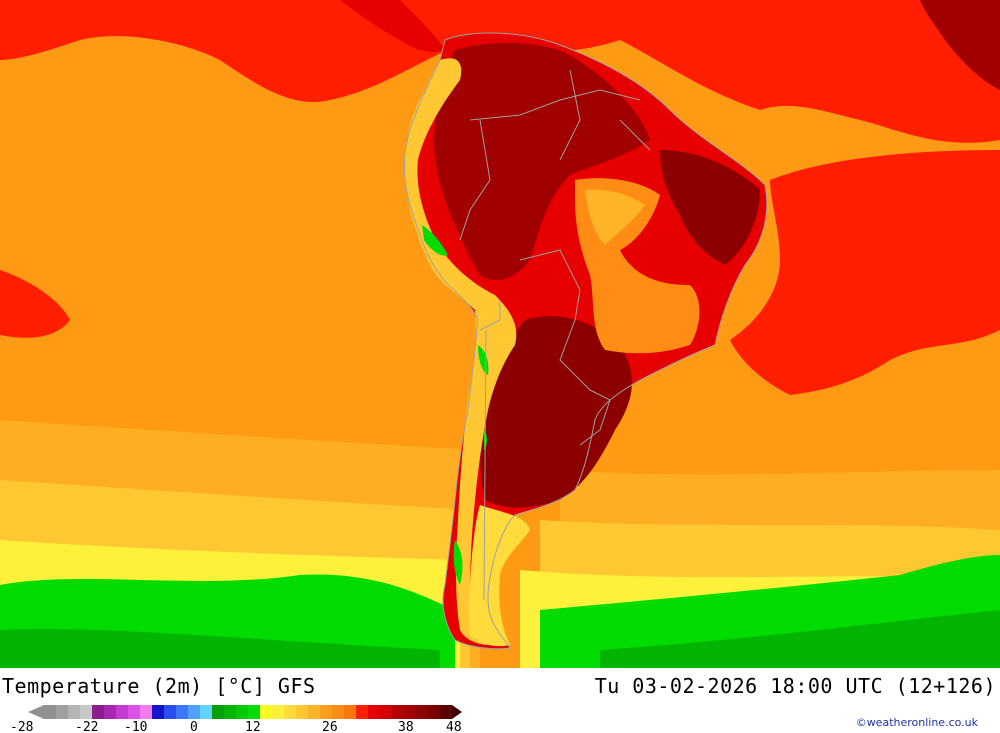 This screenshot has width=1000, height=733. Describe the element at coordinates (159, 686) in the screenshot. I see `map-title: Temperature (2m) [°C] GFS` at that location.